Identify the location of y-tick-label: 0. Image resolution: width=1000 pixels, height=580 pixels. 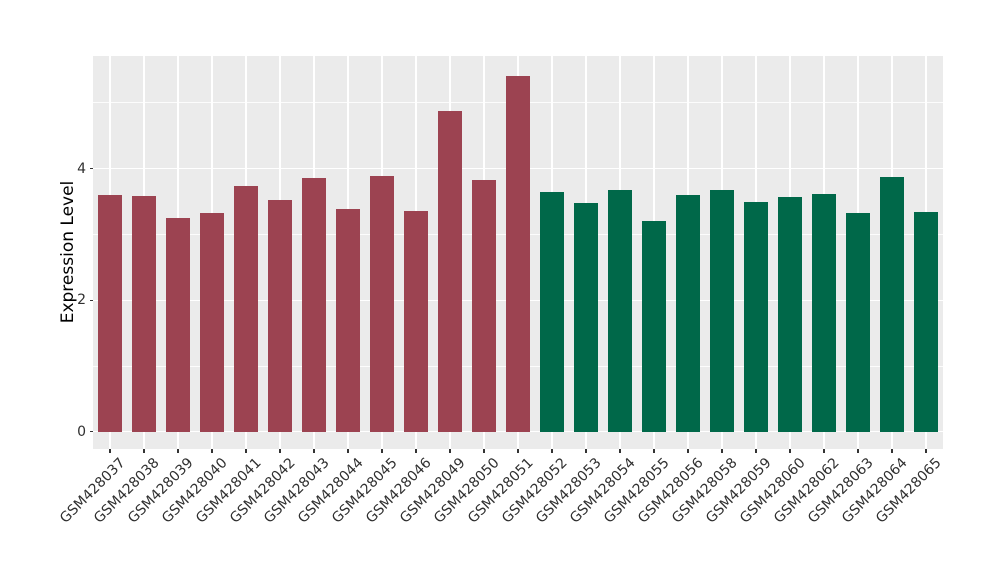
(81, 431).